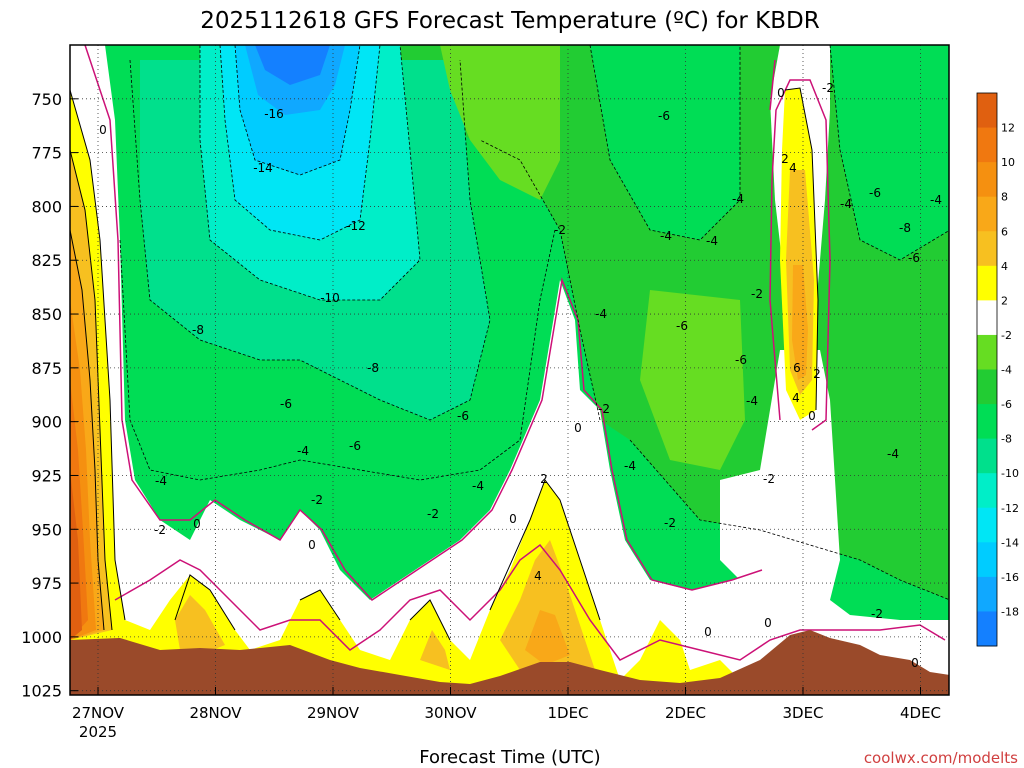  What do you see at coordinates (46, 206) in the screenshot?
I see `y-tick-label: 800` at bounding box center [46, 206].